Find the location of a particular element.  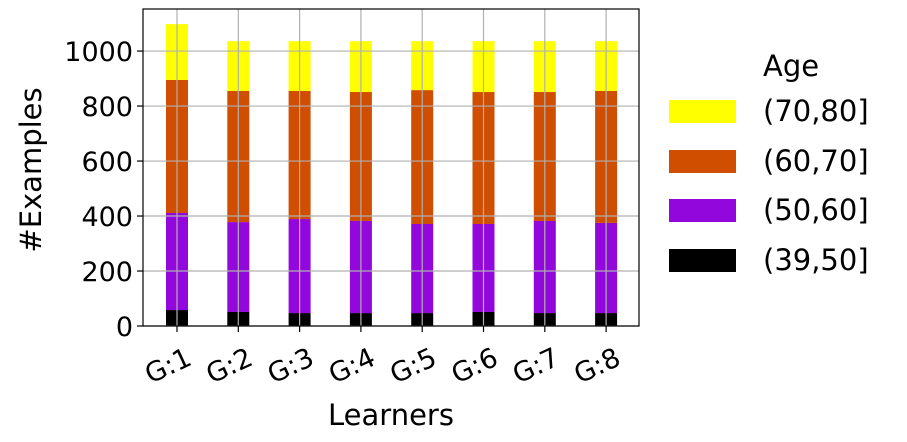

y-tick-label: 1000 is located at coordinates (98, 52).